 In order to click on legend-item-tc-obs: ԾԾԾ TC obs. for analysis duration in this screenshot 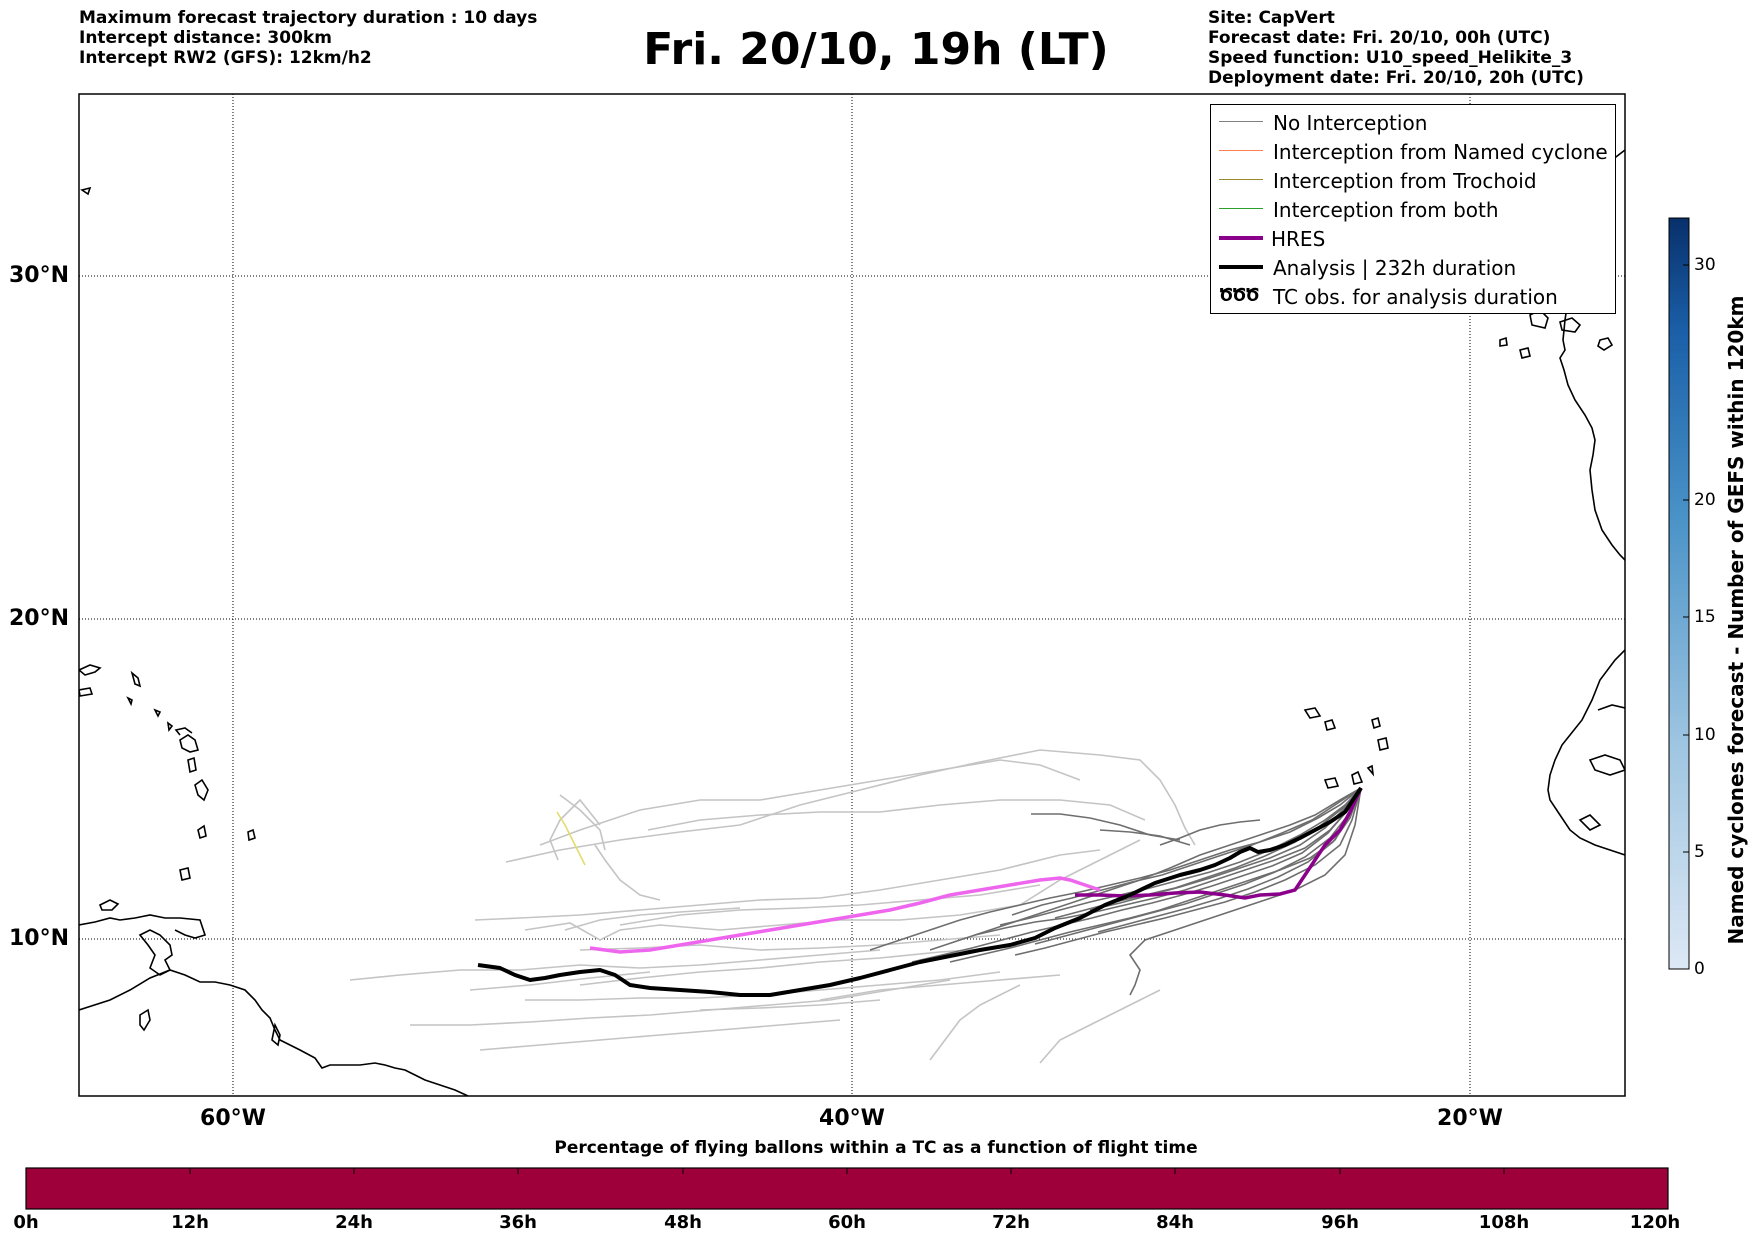, I will do `click(1413, 297)`.